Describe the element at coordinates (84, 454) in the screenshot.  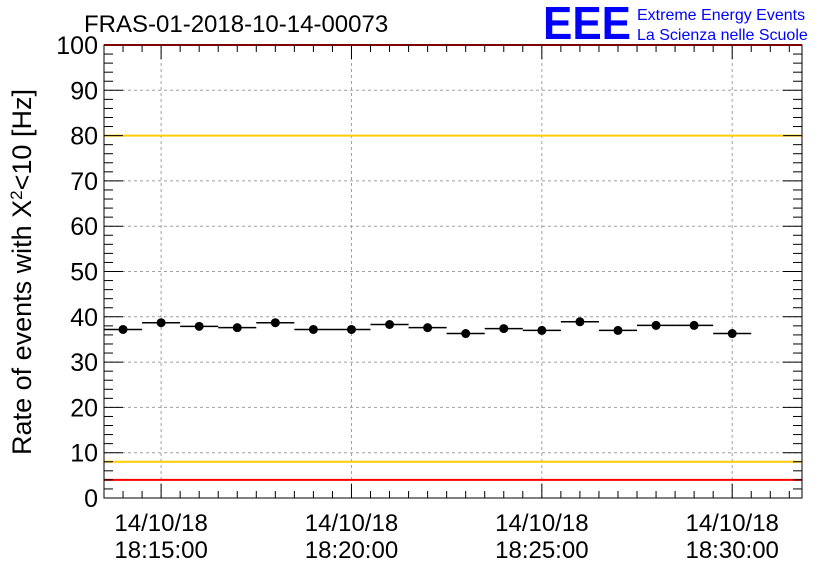
I see `y-tick-label: 10` at that location.